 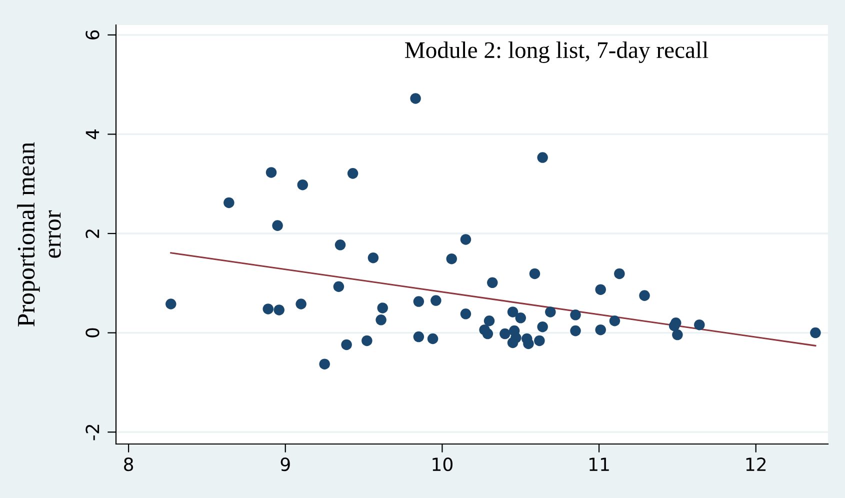 What do you see at coordinates (556, 52) in the screenshot?
I see `annotation: Module 2: long list, 7-day recall` at bounding box center [556, 52].